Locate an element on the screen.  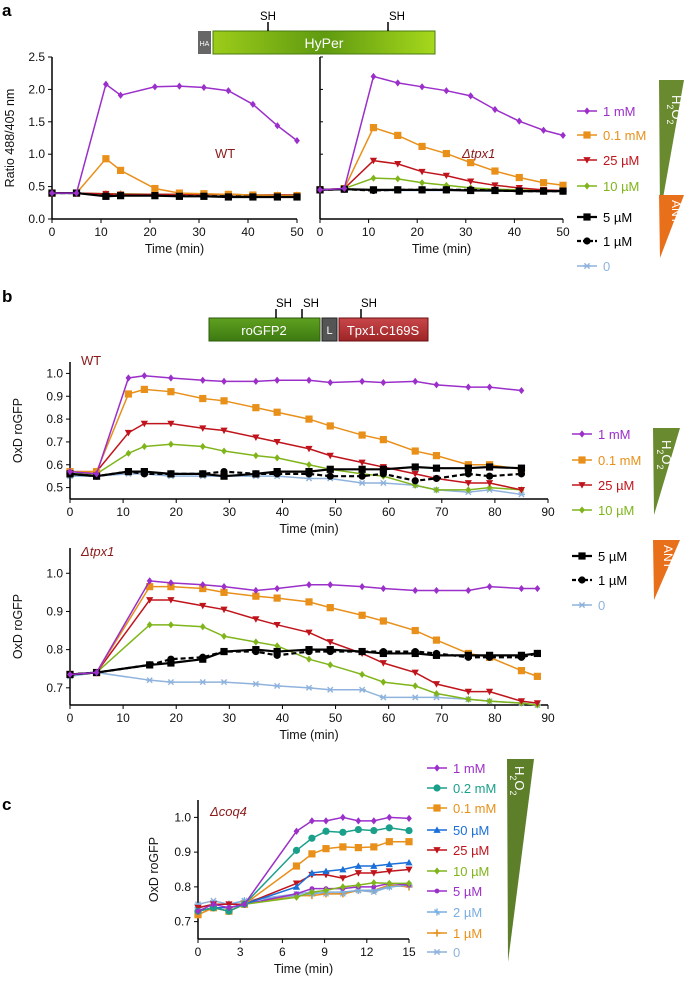
x-tick-label: 20 is located at coordinates (177, 512).